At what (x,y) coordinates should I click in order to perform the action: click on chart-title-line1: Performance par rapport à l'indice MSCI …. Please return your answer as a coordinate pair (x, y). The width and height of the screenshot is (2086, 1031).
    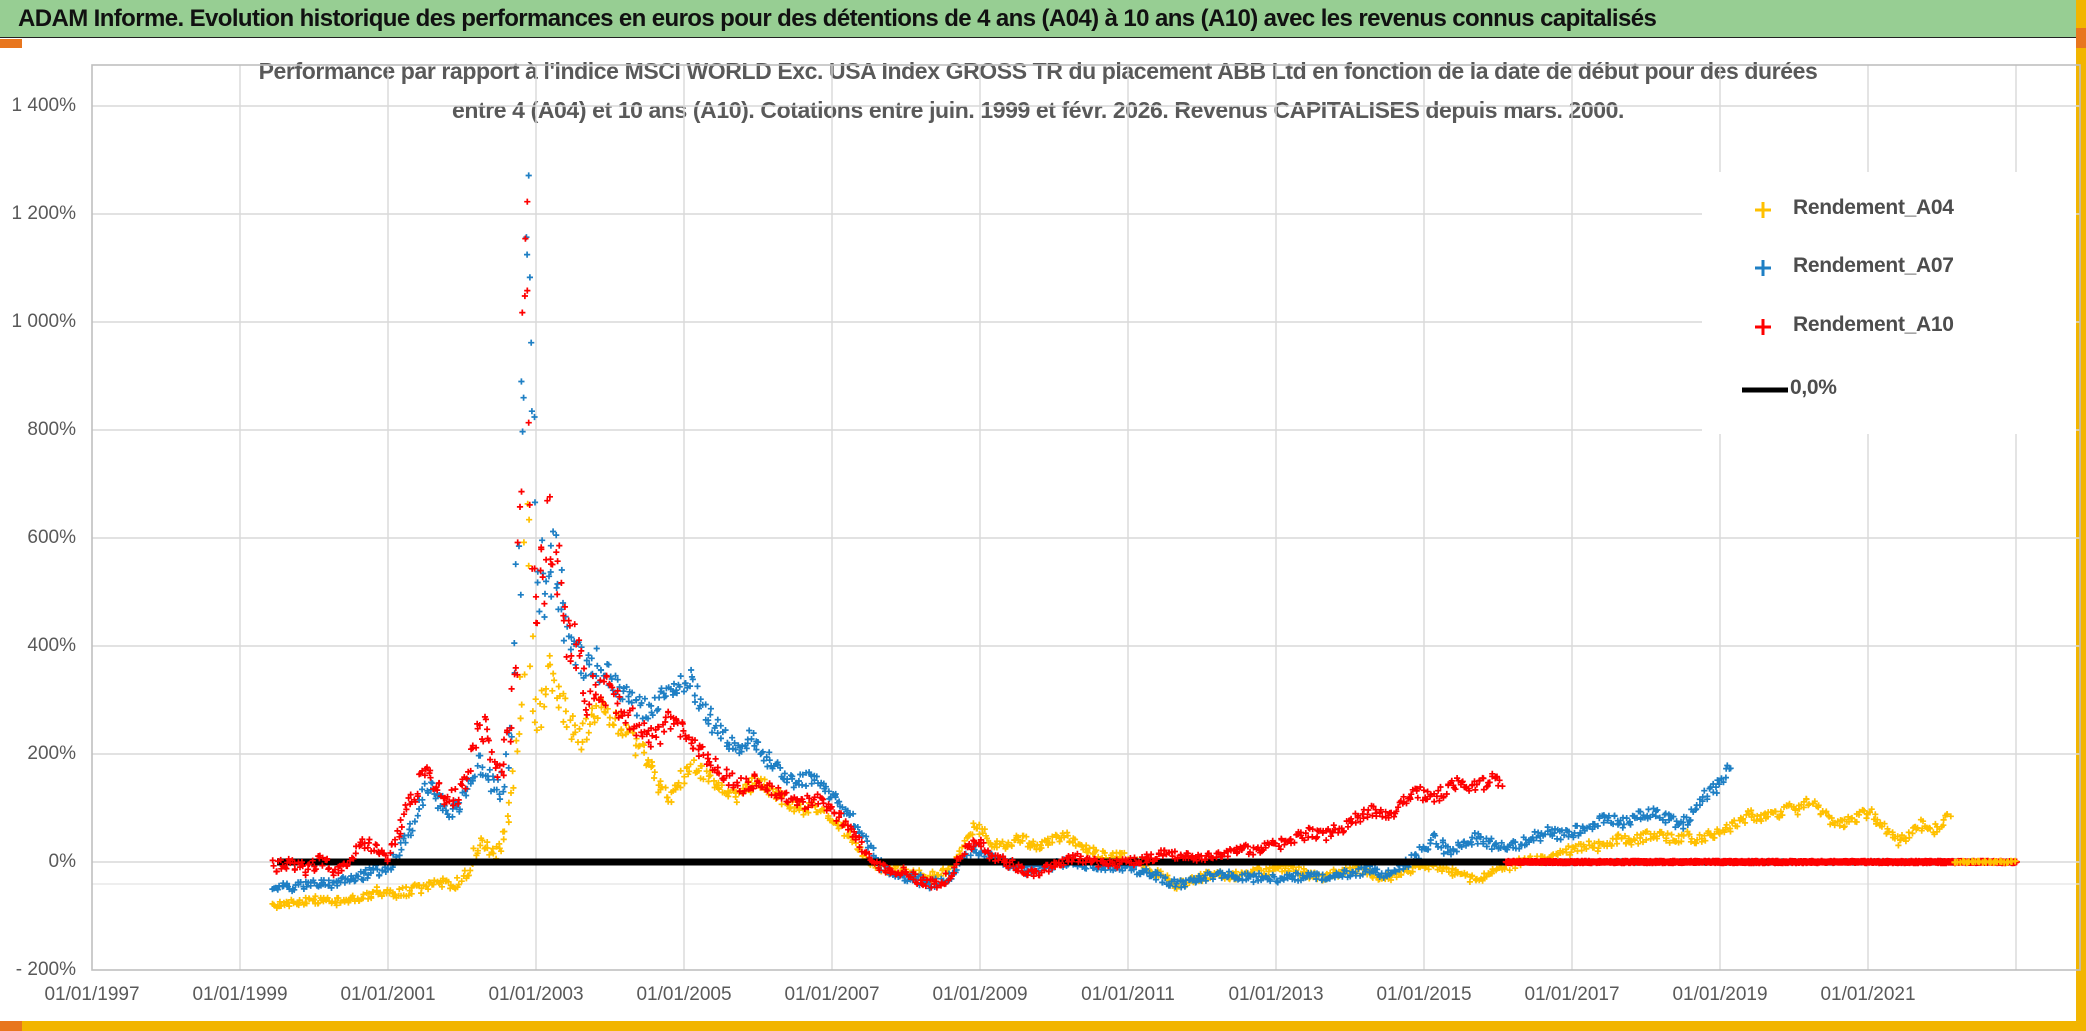
    Looking at the image, I should click on (1038, 71).